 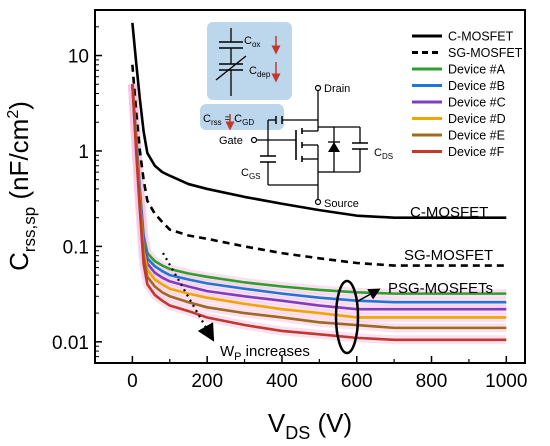 What do you see at coordinates (331, 423) in the screenshot?
I see `x-axis-title-unit: (V)` at bounding box center [331, 423].